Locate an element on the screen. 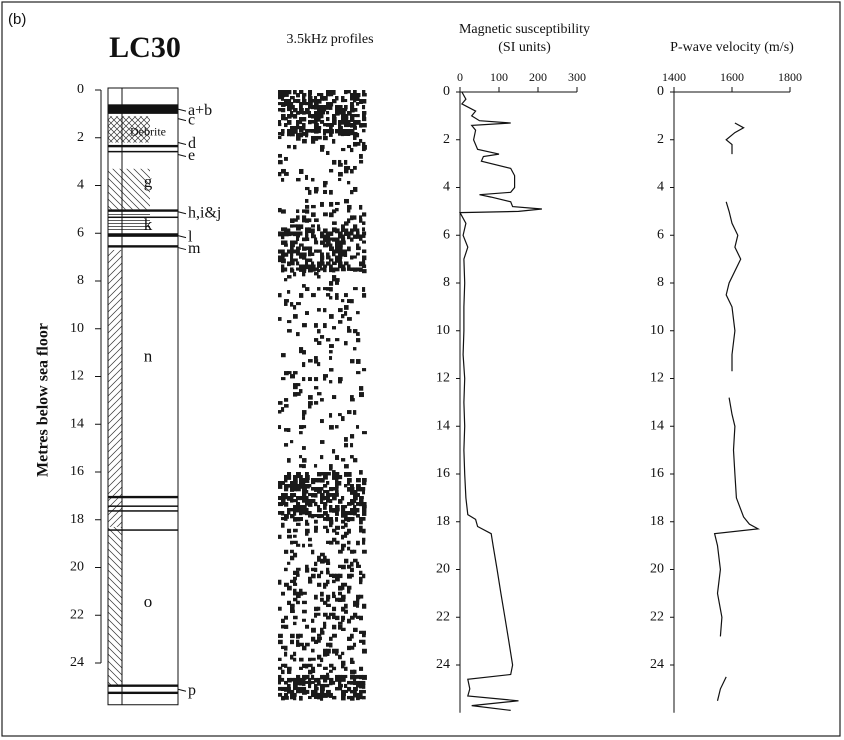 Image resolution: width=844 pixels, height=740 pixels. bed is located at coordinates (143, 506).